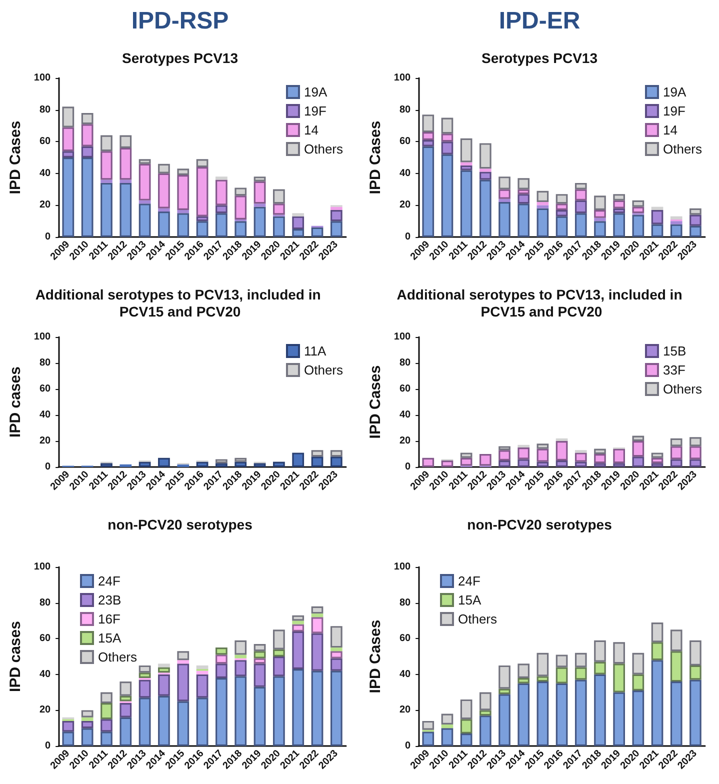 Image resolution: width=719 pixels, height=784 pixels. Describe the element at coordinates (674, 111) in the screenshot. I see `legend-label: 19F` at that location.